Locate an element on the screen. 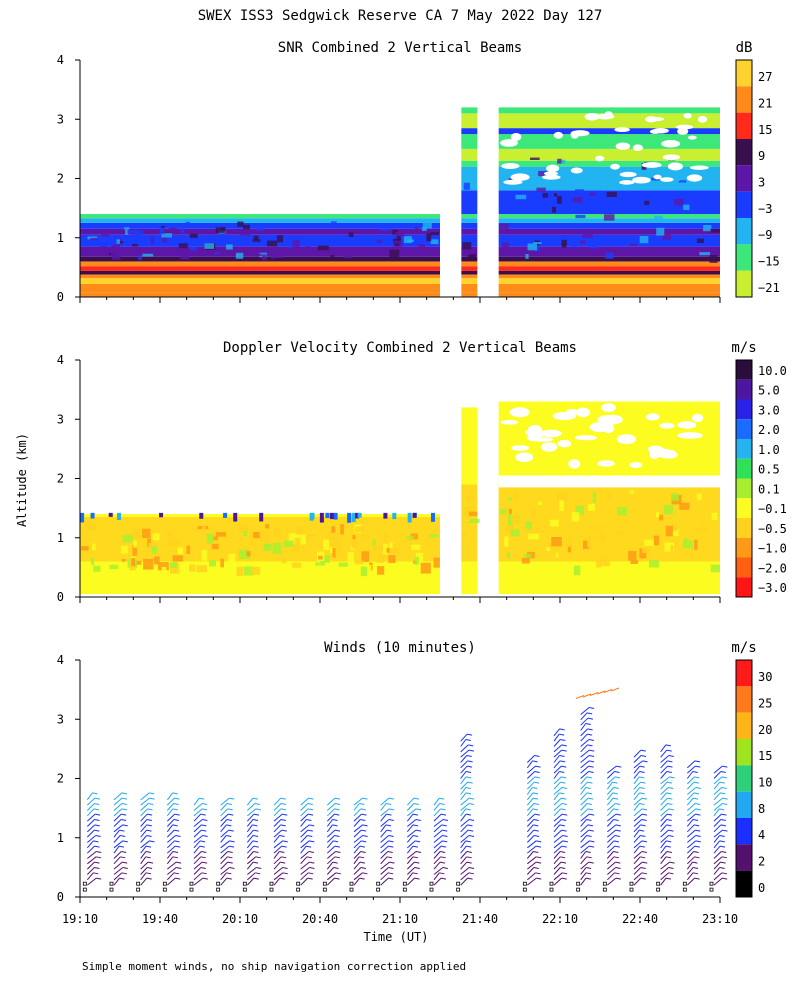  x-tick-label: 21:10 is located at coordinates (400, 919).